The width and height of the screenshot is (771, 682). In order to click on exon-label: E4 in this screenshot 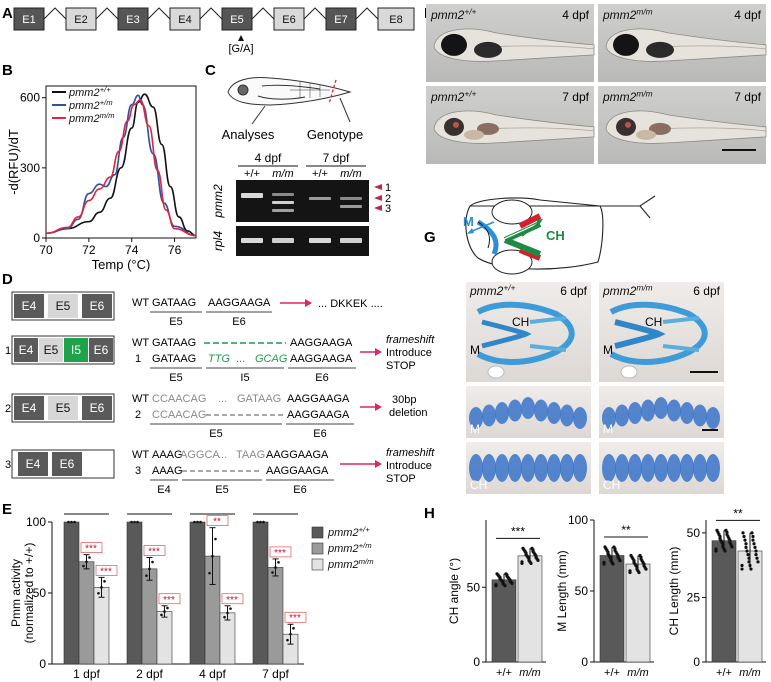, I will do `click(29, 306)`.